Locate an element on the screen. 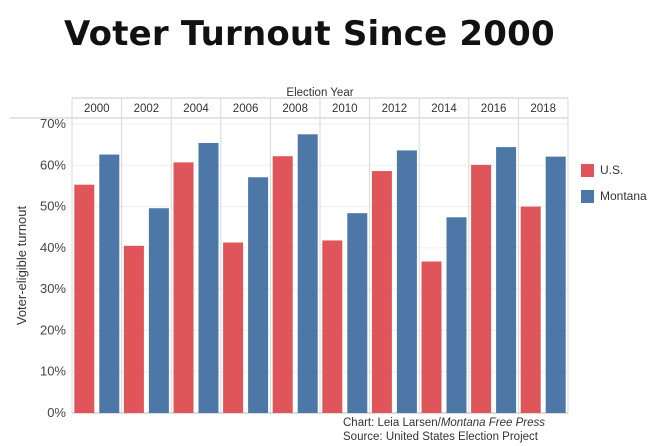 This screenshot has height=446, width=662. category-label: 2012 is located at coordinates (395, 109).